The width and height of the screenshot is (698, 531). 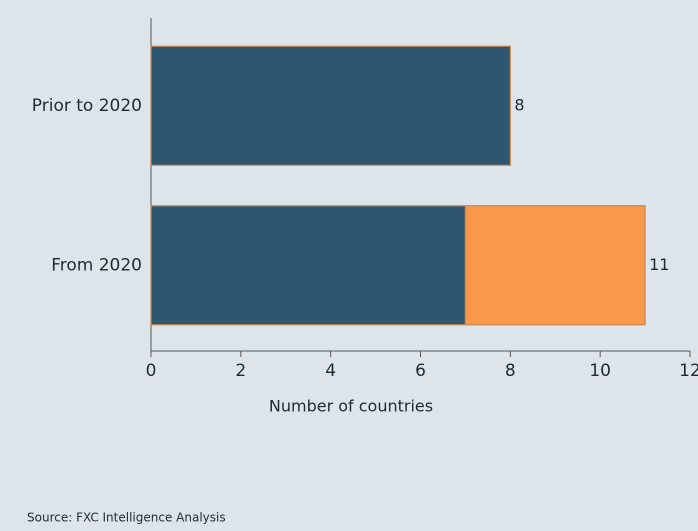 What do you see at coordinates (420, 371) in the screenshot?
I see `x-tick-label: 6` at bounding box center [420, 371].